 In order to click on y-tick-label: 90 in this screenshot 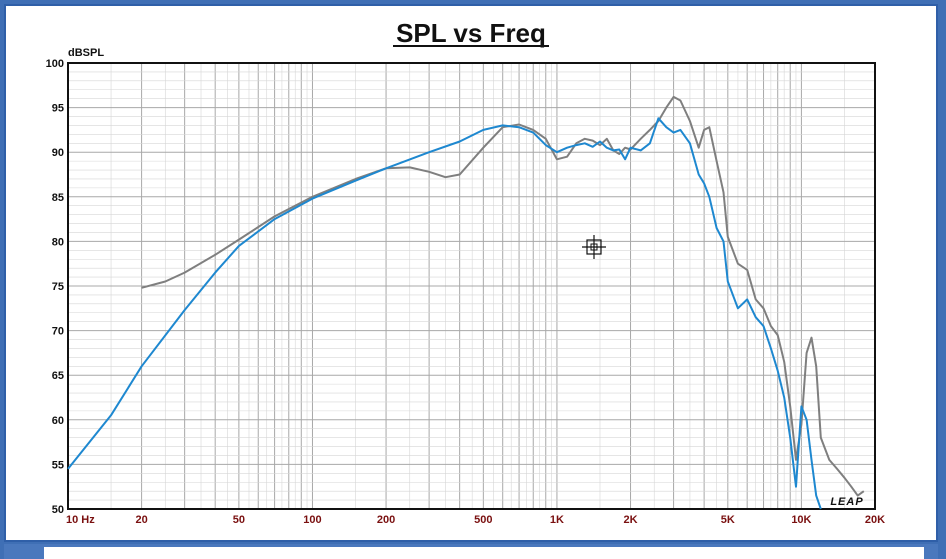, I will do `click(58, 153)`.